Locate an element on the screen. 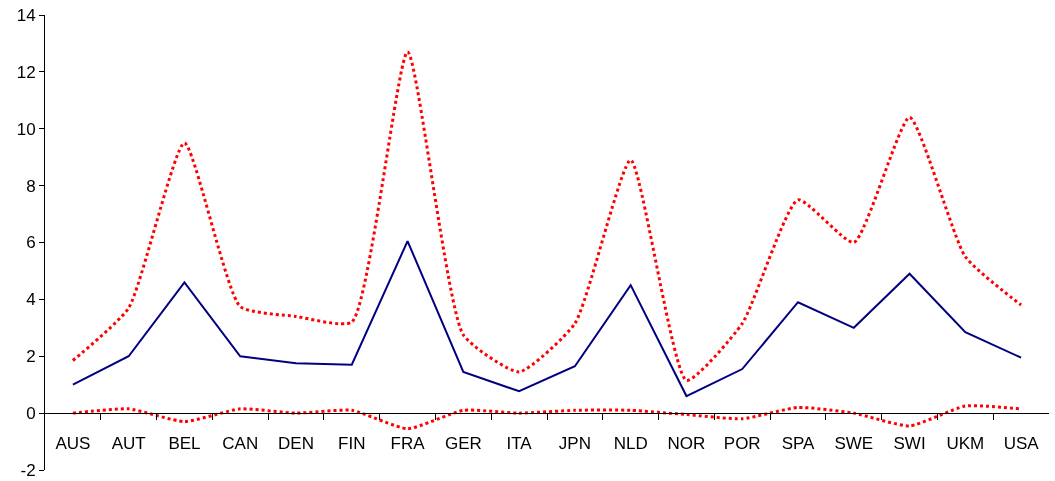 This screenshot has height=481, width=1055. y-tick-label: 8 is located at coordinates (31, 186).